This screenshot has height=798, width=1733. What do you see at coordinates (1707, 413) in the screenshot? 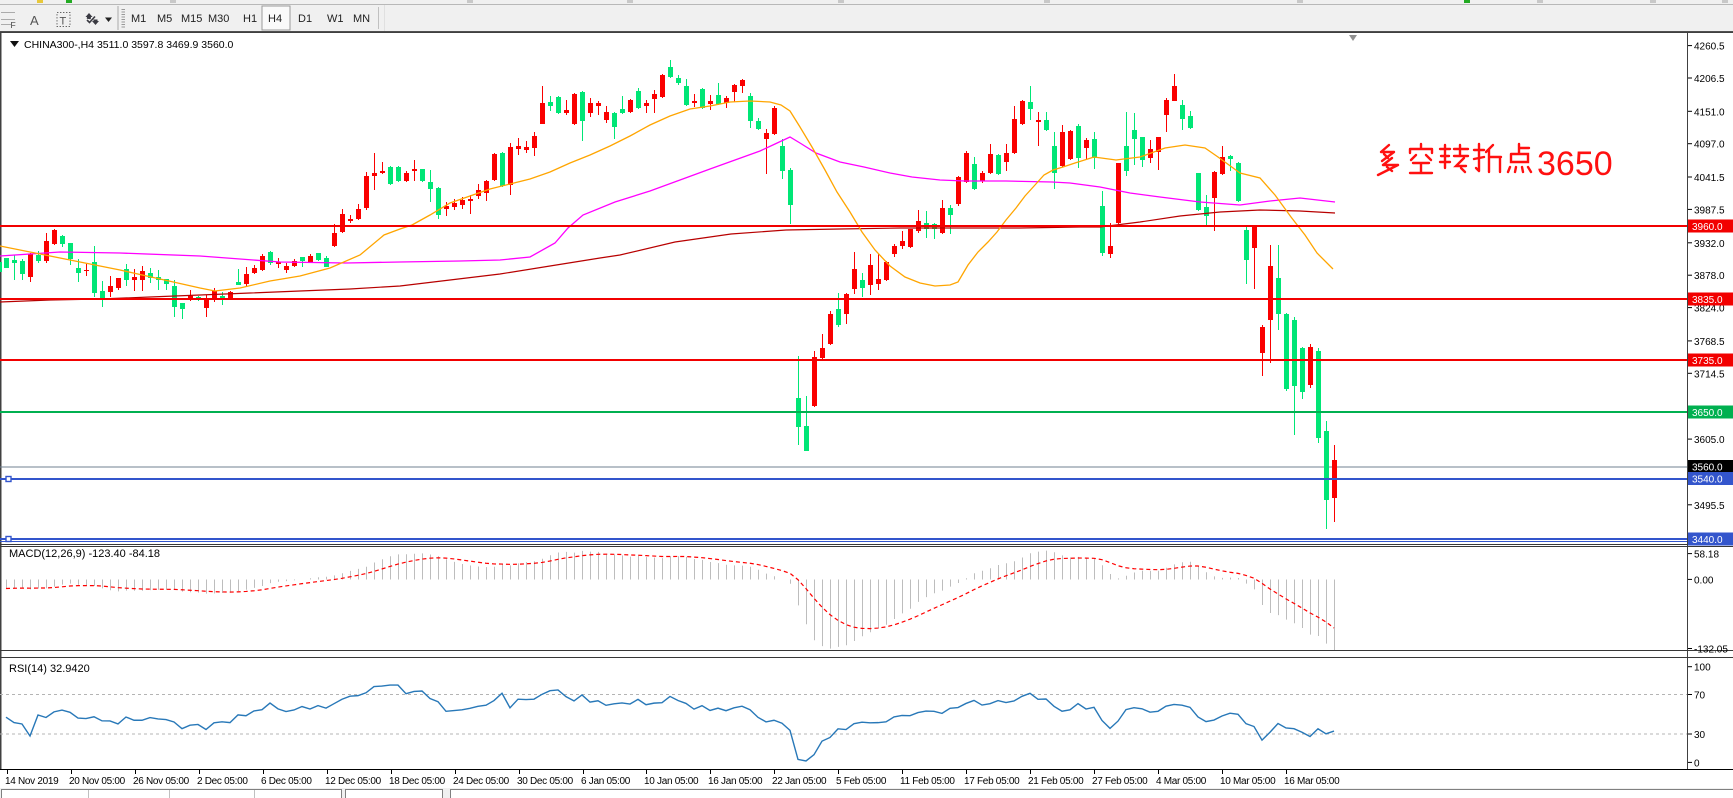
I see `svg-text: 3650.0` at bounding box center [1707, 413].